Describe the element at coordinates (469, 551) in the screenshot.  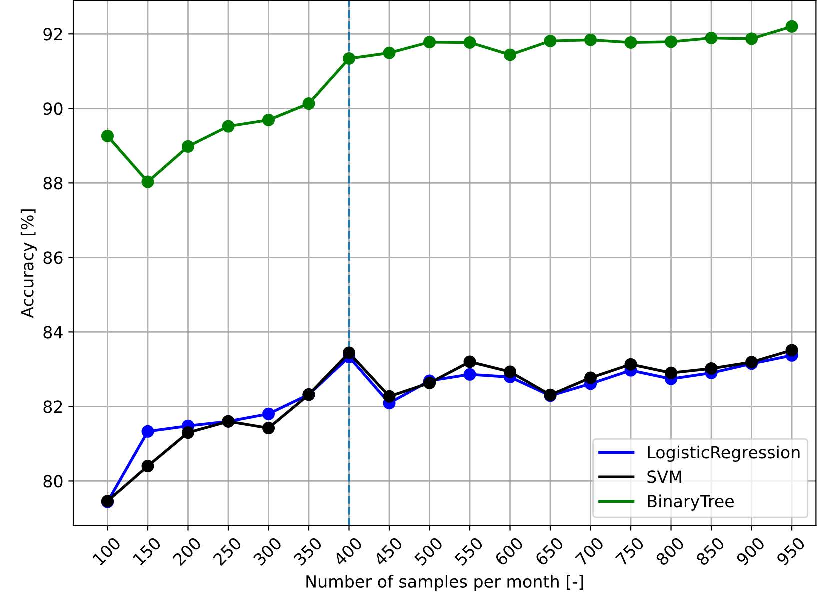
I see `x-tick-label: 550` at that location.